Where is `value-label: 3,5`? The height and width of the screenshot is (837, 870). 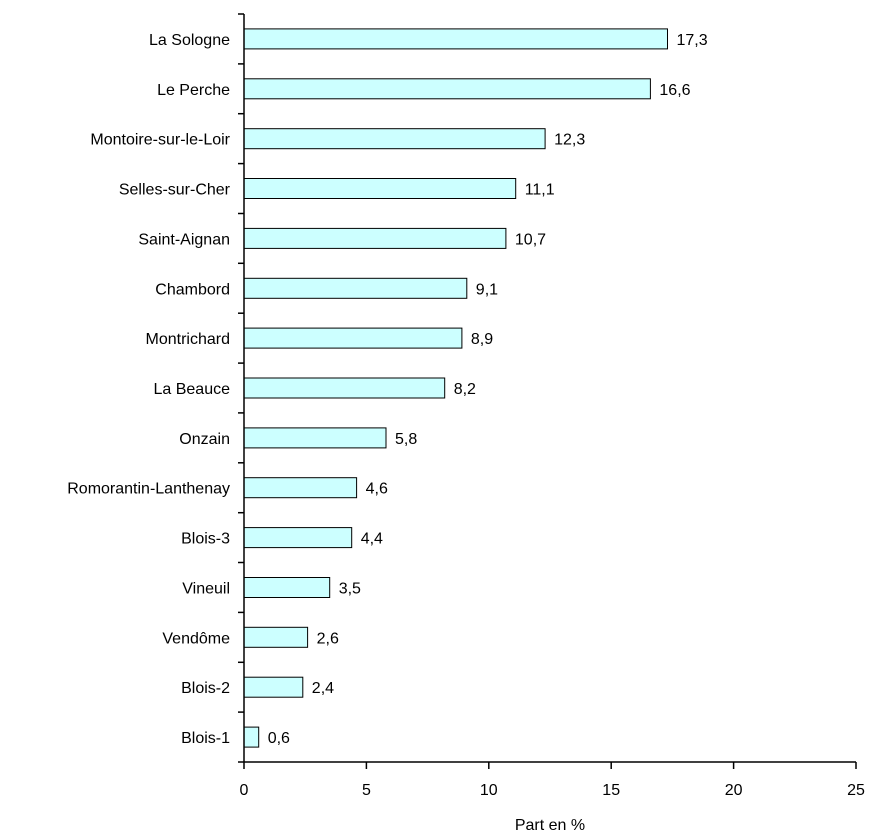 value-label: 3,5 is located at coordinates (350, 589).